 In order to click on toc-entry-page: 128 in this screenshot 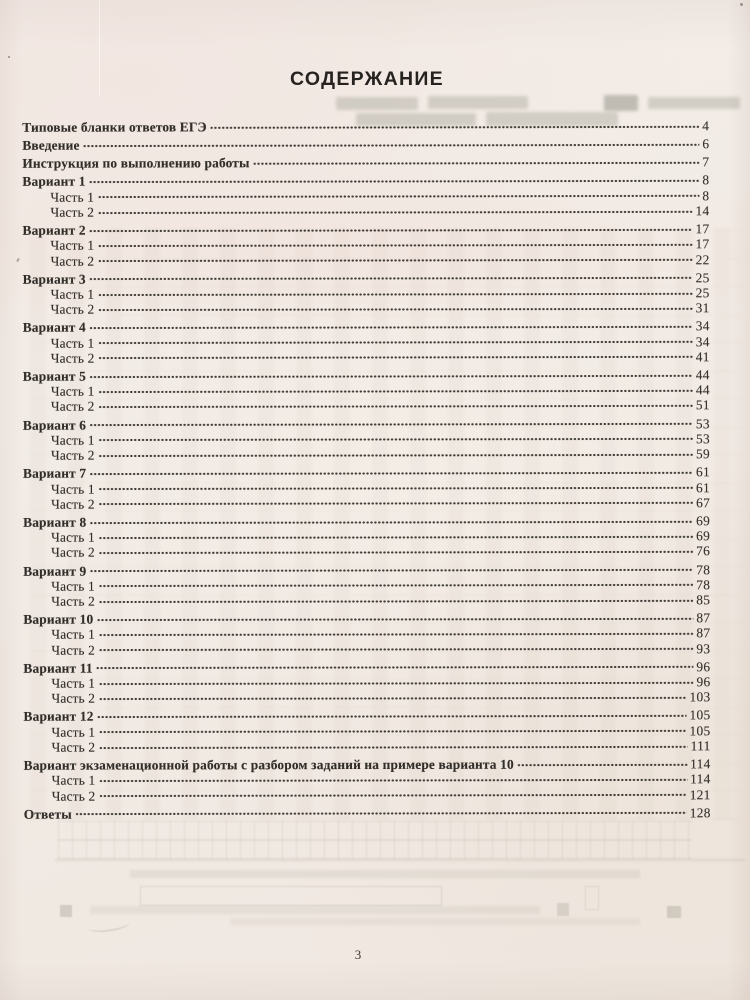, I will do `click(700, 813)`.